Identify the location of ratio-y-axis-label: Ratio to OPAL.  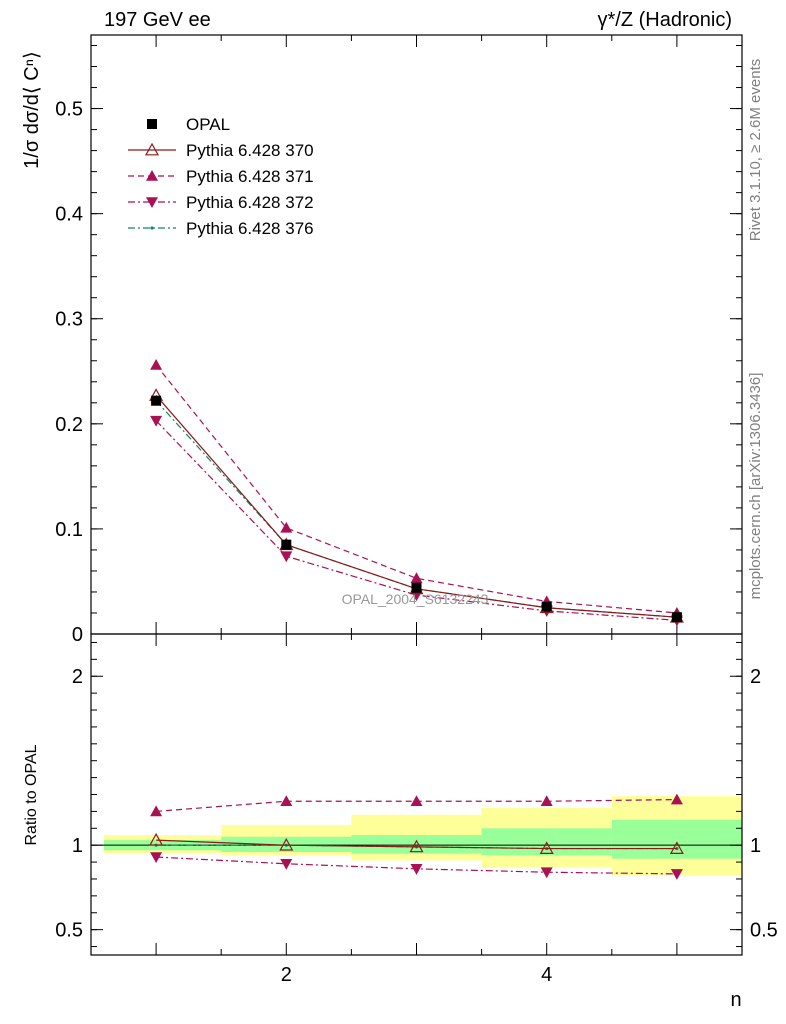
(31, 794).